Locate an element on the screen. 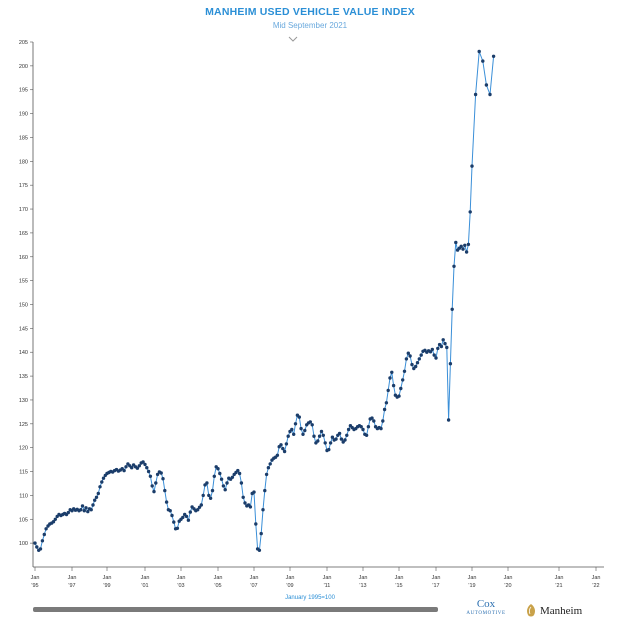  y-tick-label: 120 is located at coordinates (23, 449).